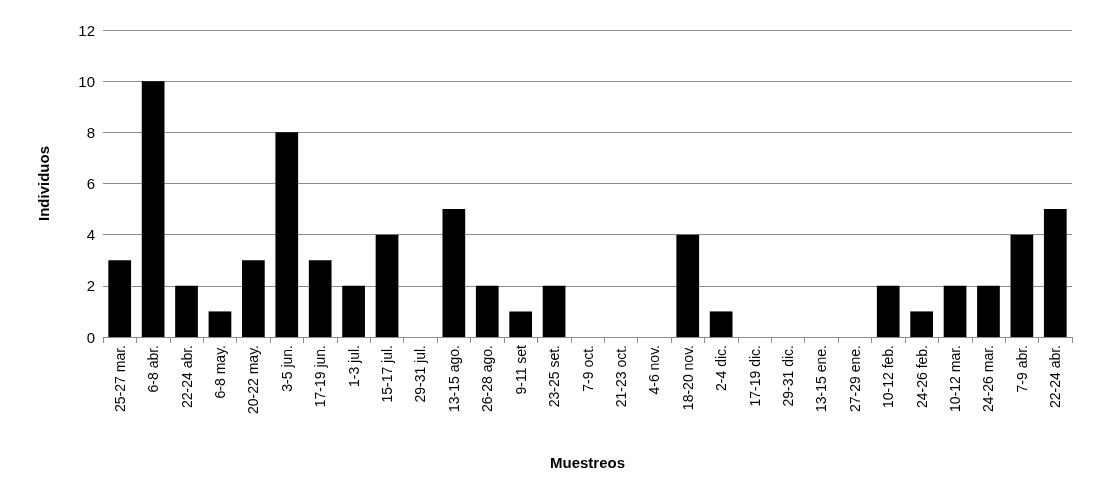 This screenshot has width=1100, height=497. What do you see at coordinates (320, 376) in the screenshot?
I see `x-tick-label: 17-19 jun.` at bounding box center [320, 376].